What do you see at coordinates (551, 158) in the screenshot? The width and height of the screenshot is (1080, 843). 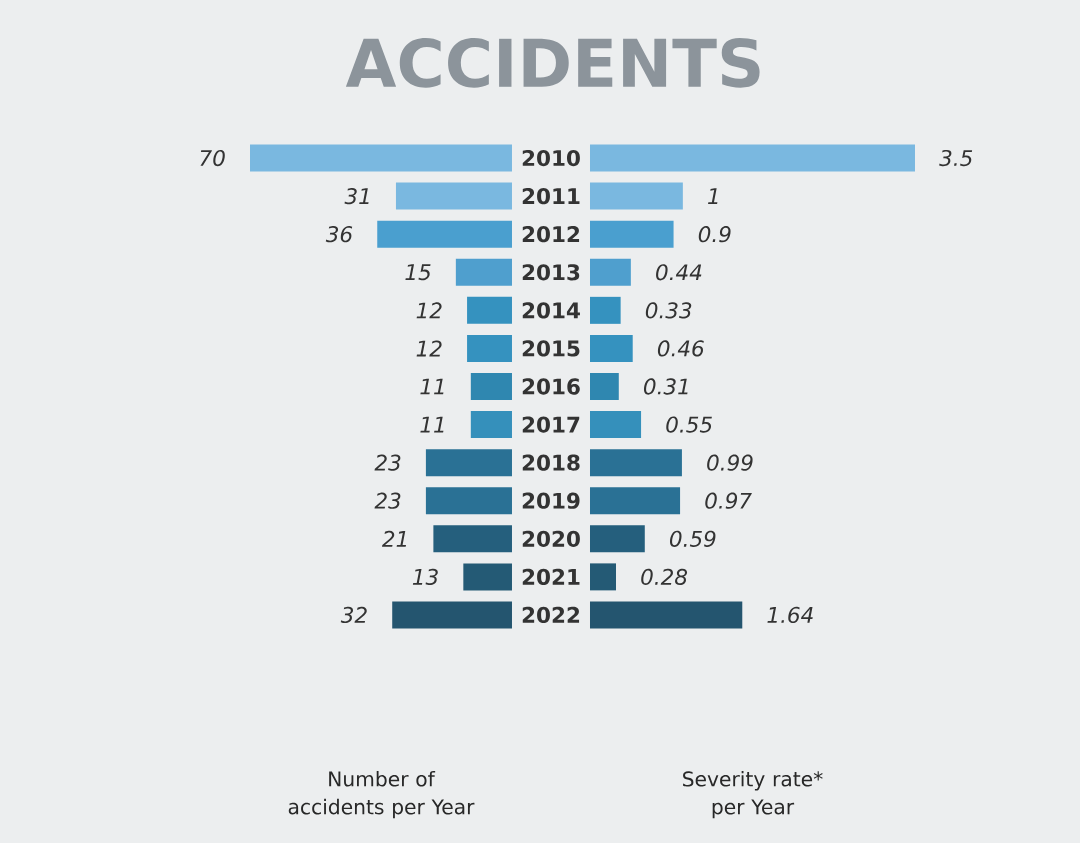 I see `y-tick-label: 2010` at bounding box center [551, 158].